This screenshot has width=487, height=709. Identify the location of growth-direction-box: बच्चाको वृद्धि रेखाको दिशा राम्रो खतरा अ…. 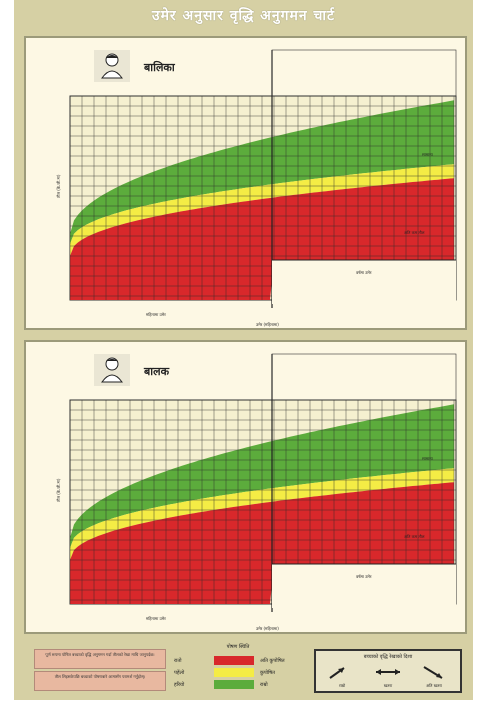
(388, 671).